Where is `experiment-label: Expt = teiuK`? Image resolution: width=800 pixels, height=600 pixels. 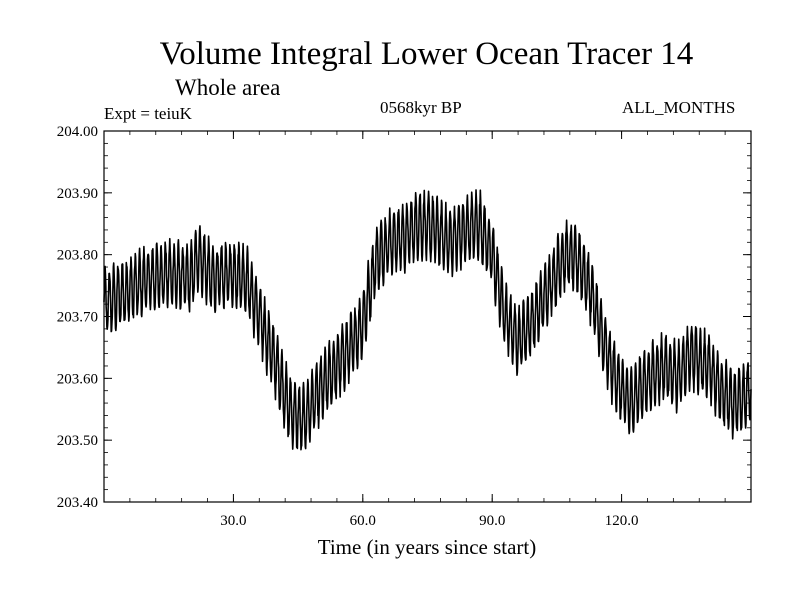
experiment-label: Expt = teiuK is located at coordinates (148, 113).